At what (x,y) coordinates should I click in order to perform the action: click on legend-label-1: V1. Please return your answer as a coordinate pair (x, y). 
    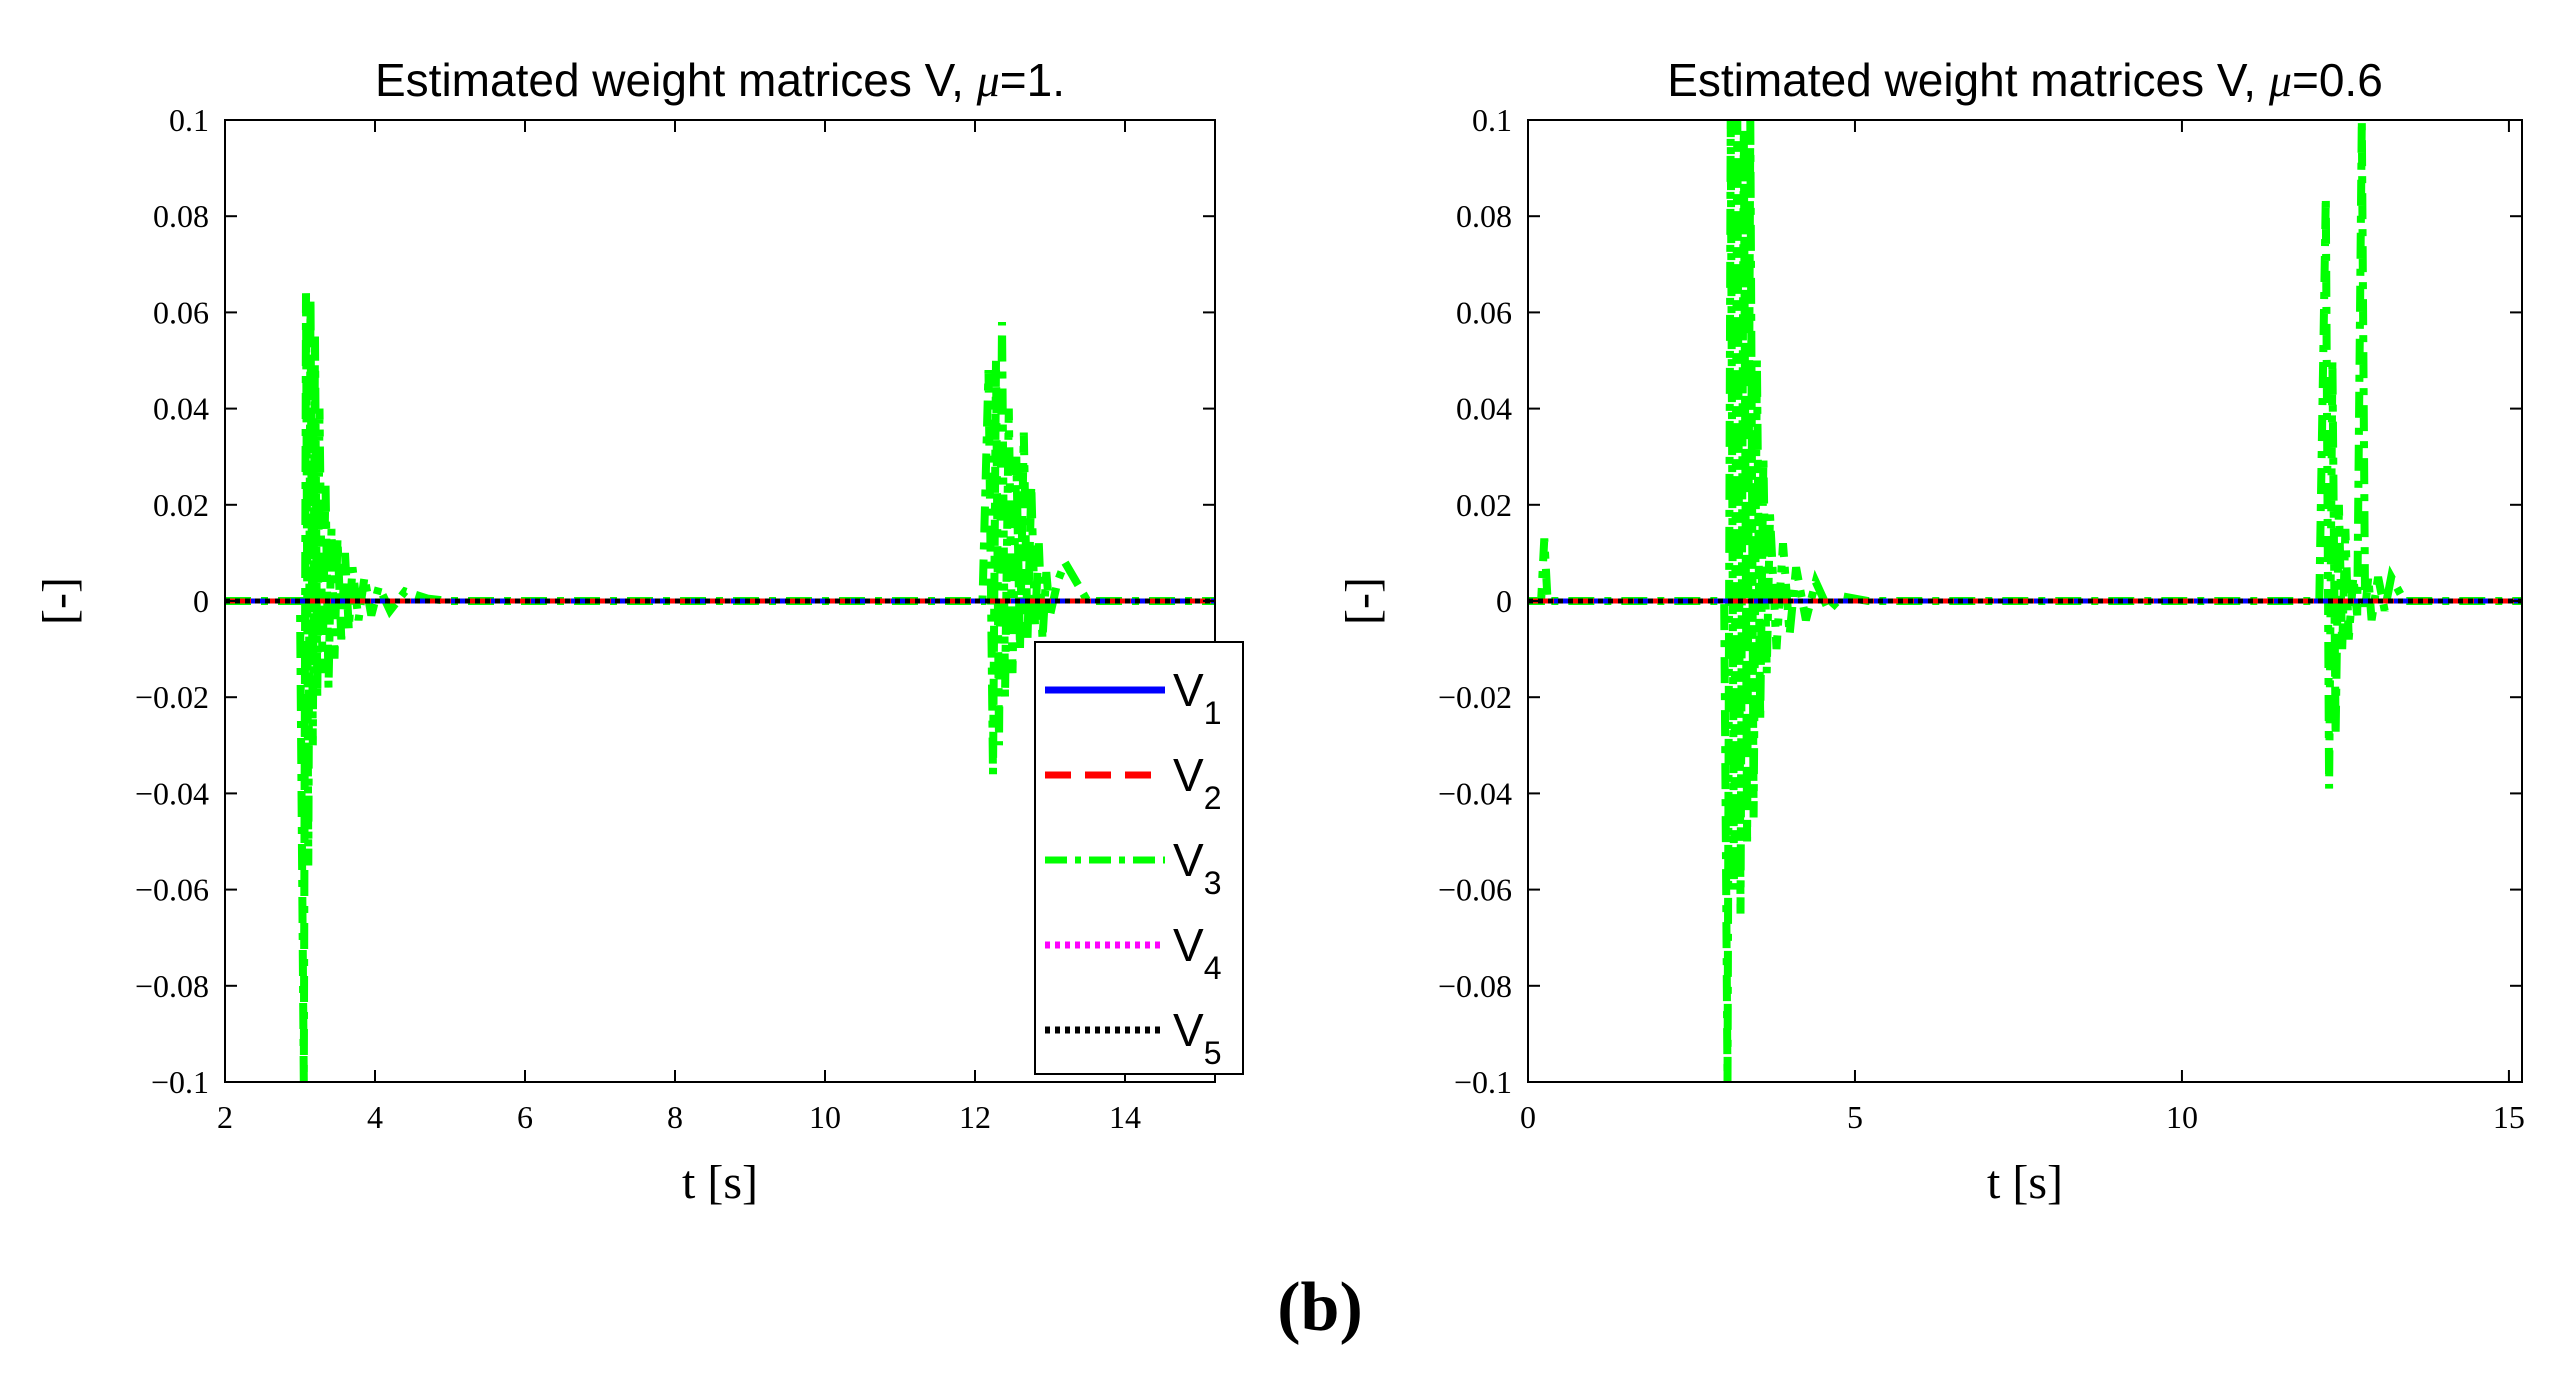
    Looking at the image, I should click on (1197, 697).